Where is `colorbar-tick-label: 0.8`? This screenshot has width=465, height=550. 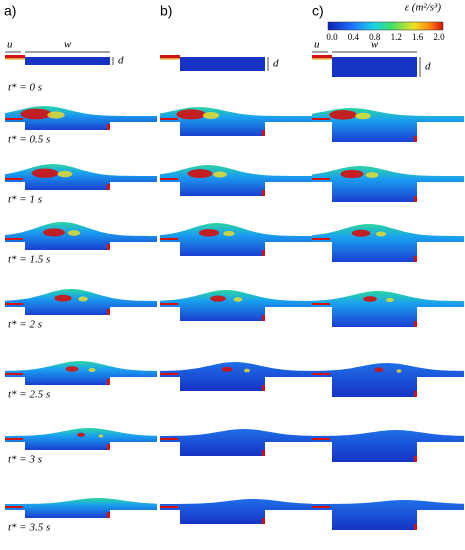
colorbar-tick-label: 0.8 is located at coordinates (375, 37).